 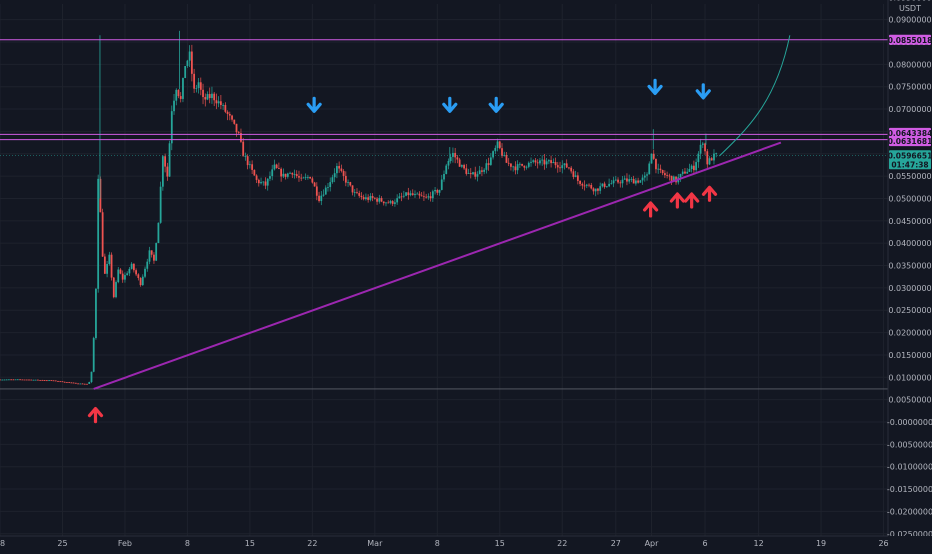 I want to click on y-tick-label: 0.0950000, so click(x=909, y=1).